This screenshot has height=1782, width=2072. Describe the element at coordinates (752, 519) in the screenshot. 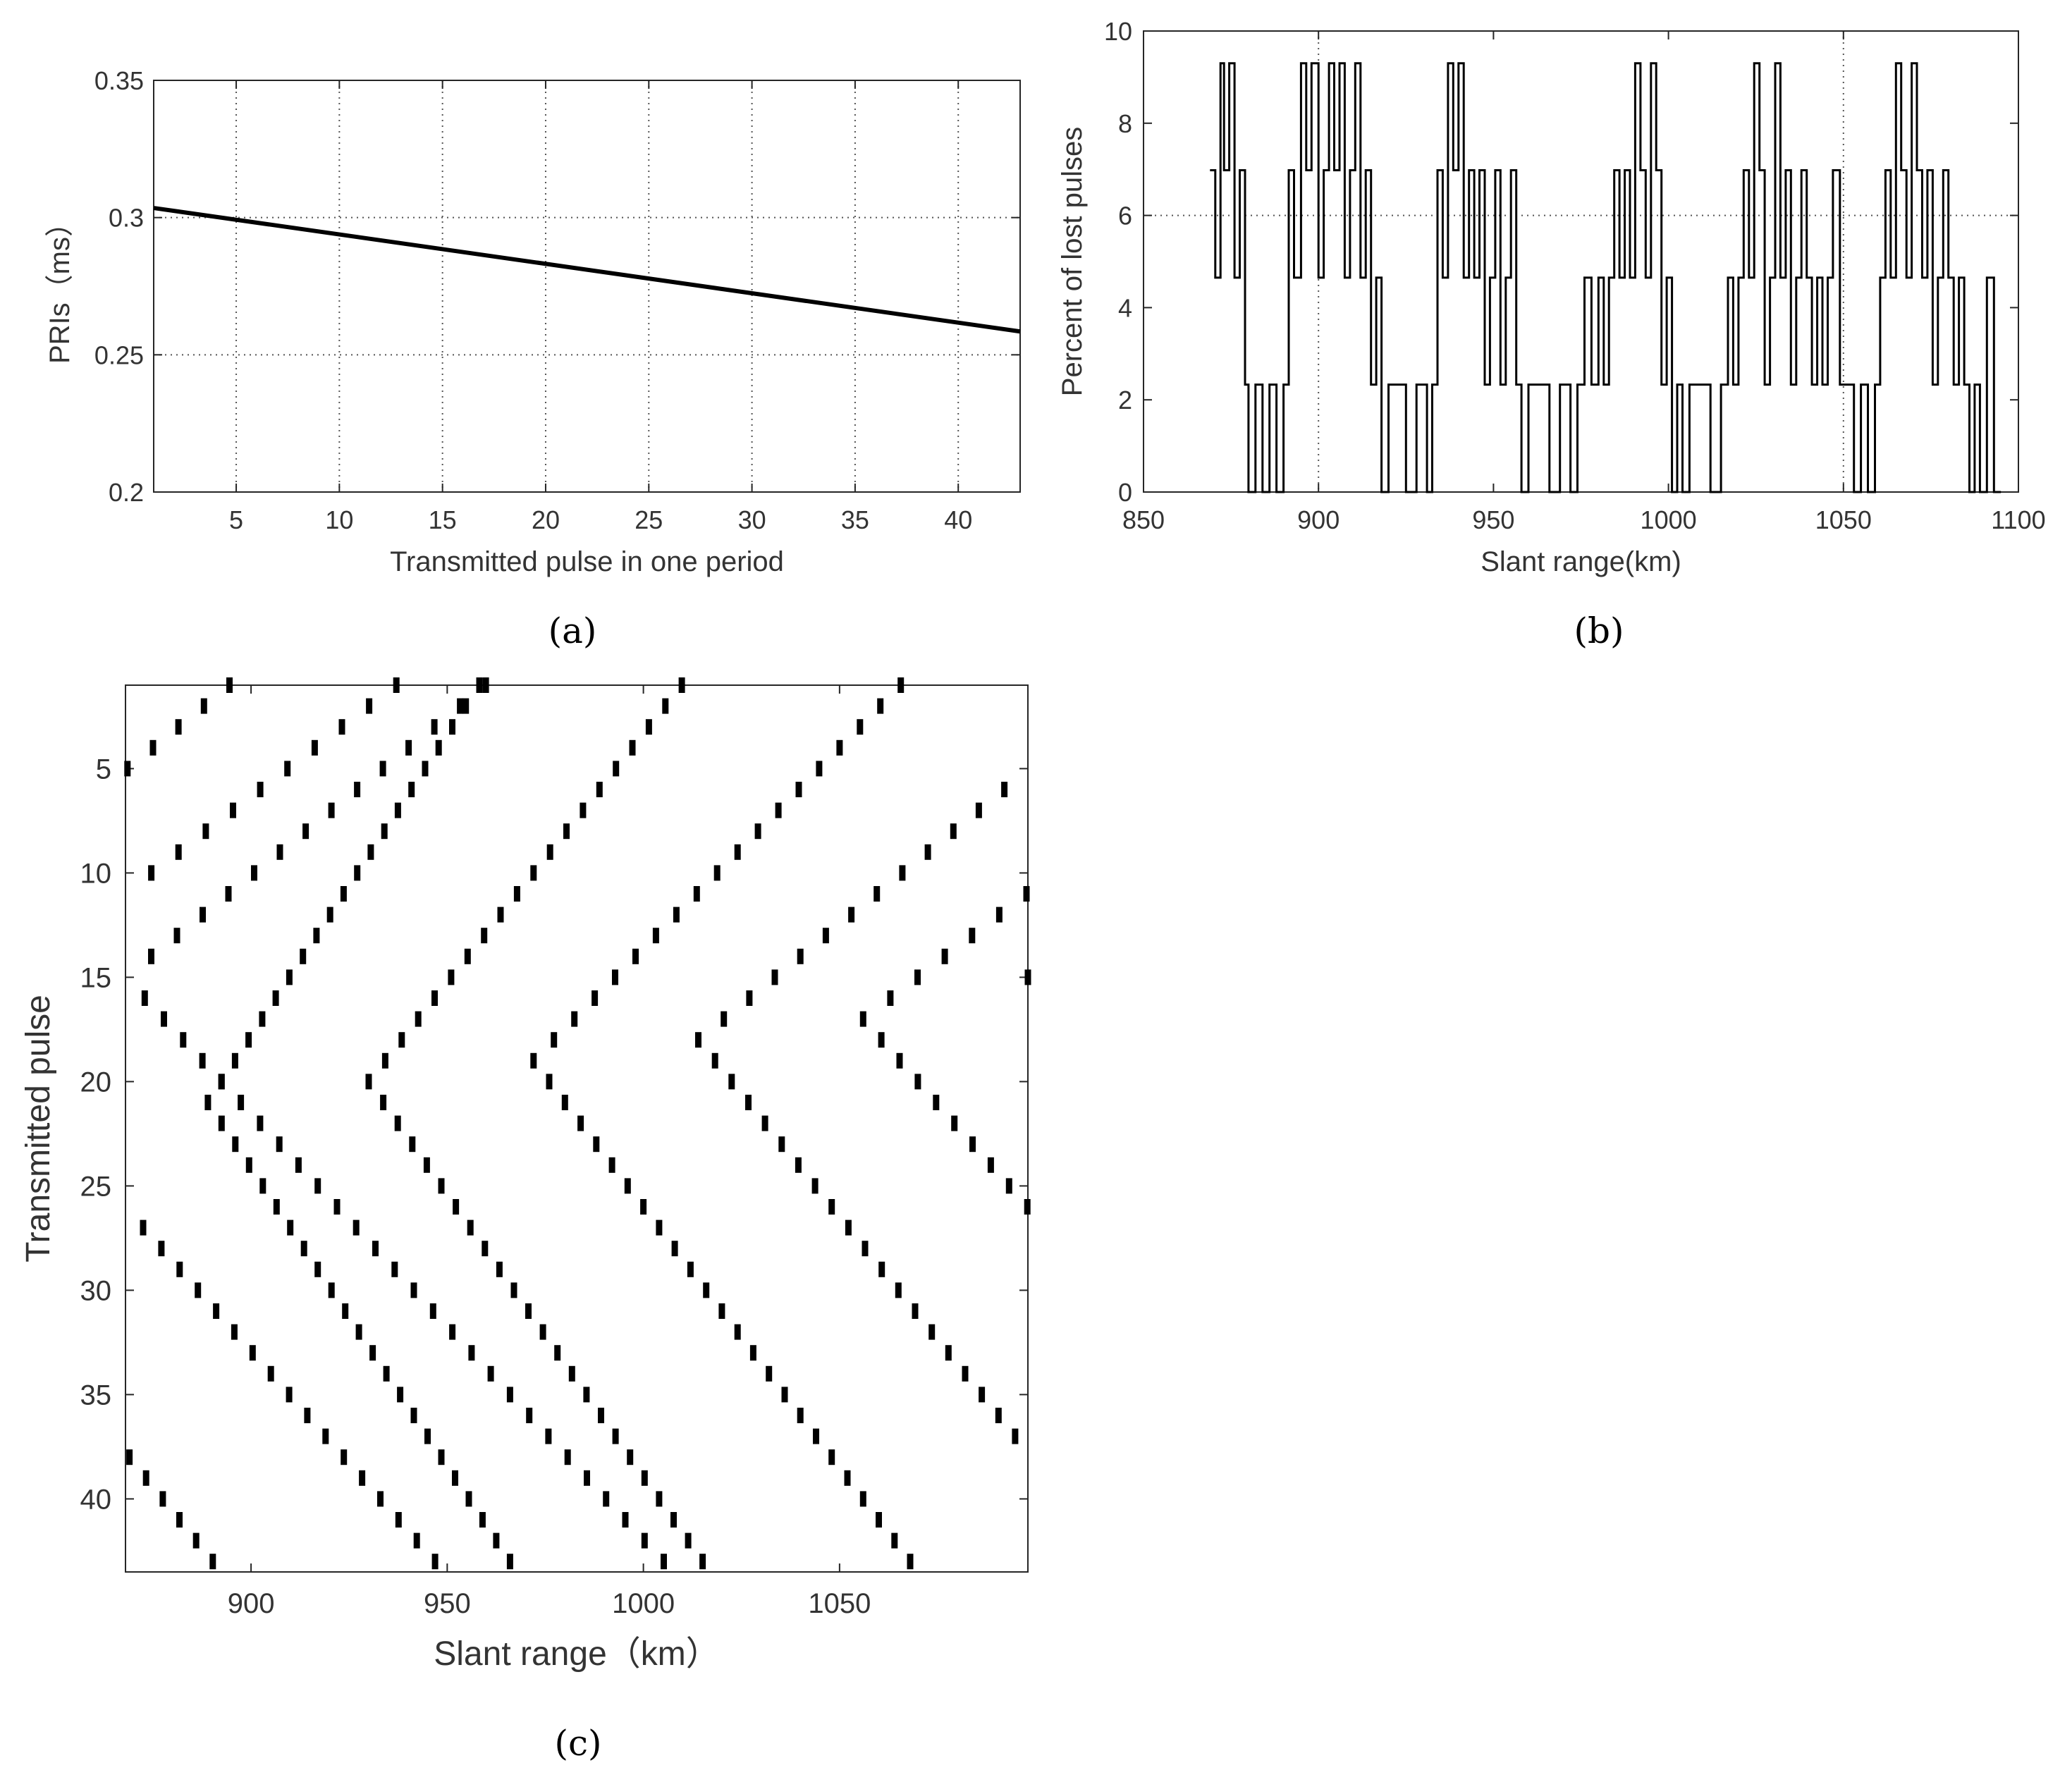

I see `panel-a-xtick-label: 30` at that location.